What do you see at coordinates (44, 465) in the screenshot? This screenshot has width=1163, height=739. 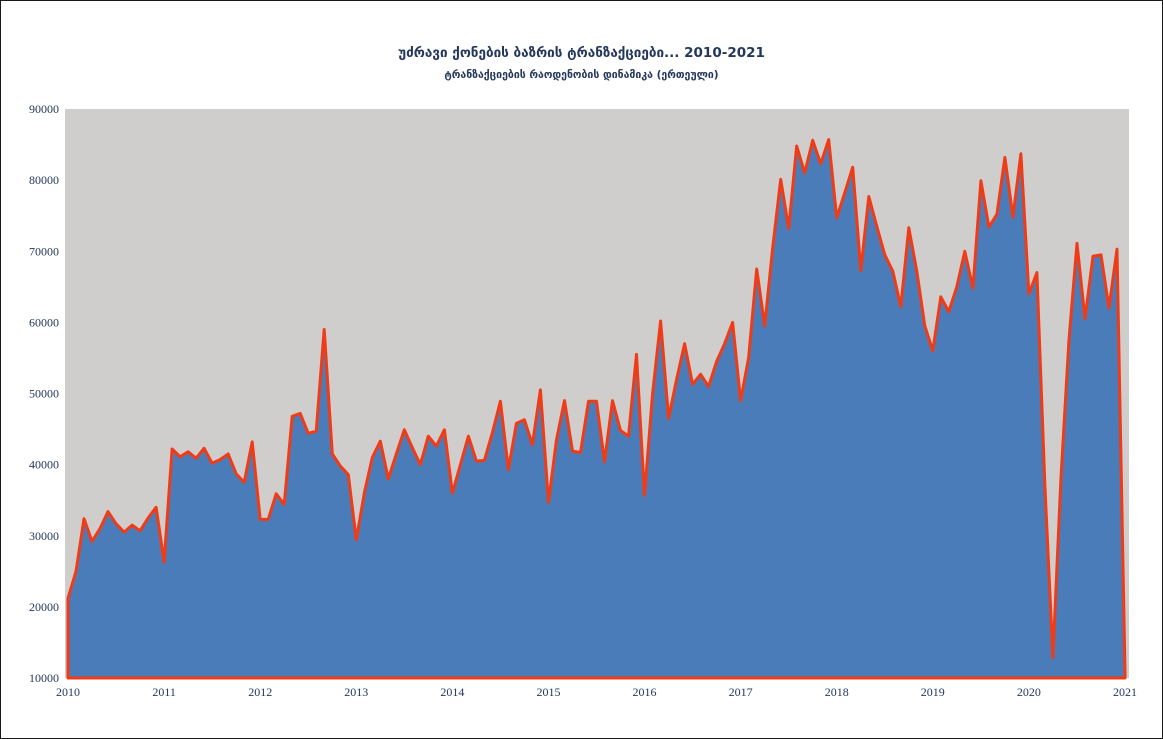 I see `y-axis-label: 40000` at bounding box center [44, 465].